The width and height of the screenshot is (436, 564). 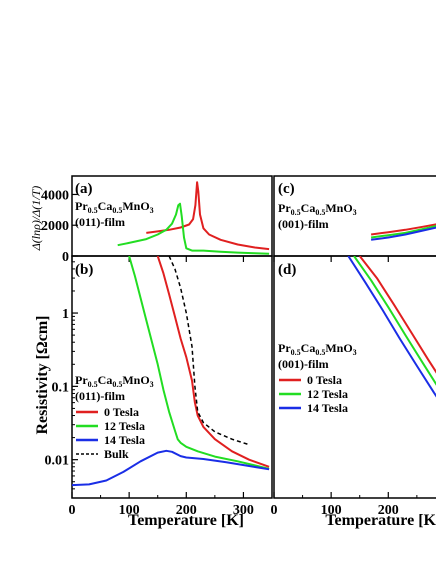 I want to click on panel-d-legend: 0 Tesla 12 Tesla 14 Tesla, so click(x=313, y=394).